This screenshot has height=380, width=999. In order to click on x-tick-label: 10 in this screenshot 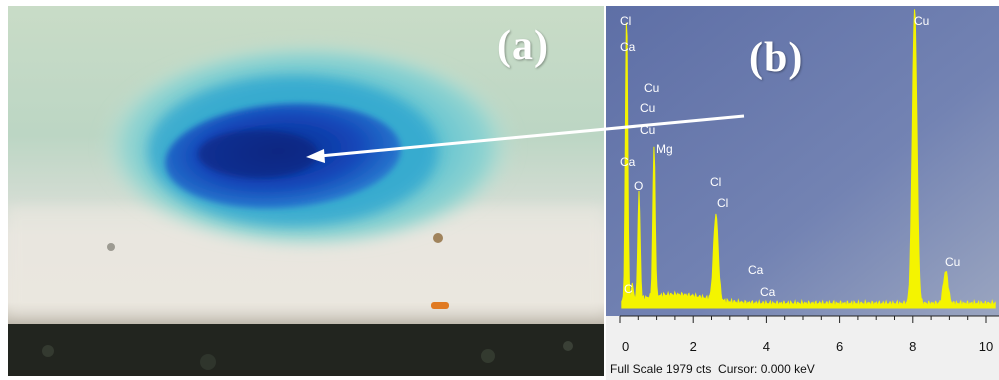, I will do `click(986, 346)`.